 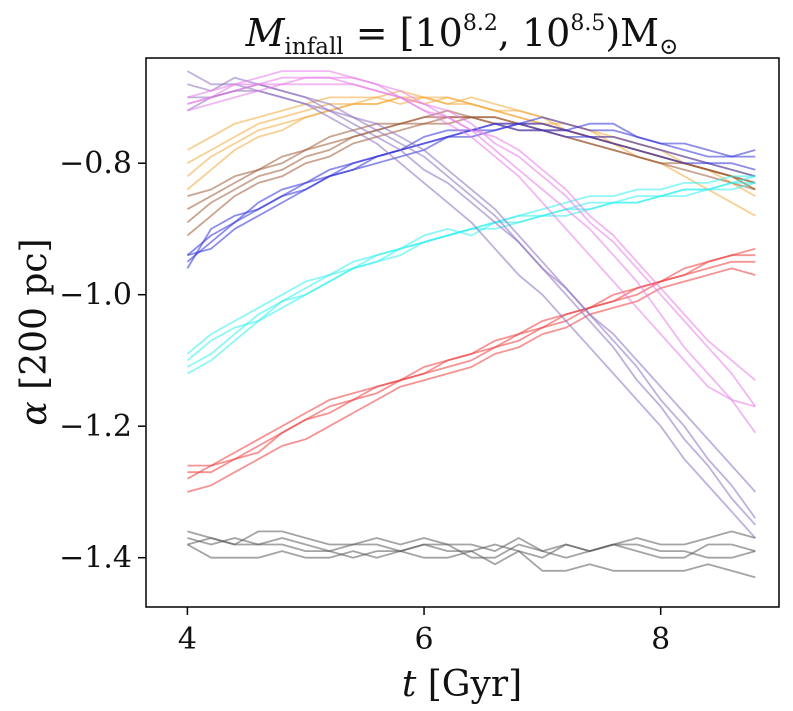 What do you see at coordinates (632, 33) in the screenshot?
I see `title-suffix: )M` at bounding box center [632, 33].